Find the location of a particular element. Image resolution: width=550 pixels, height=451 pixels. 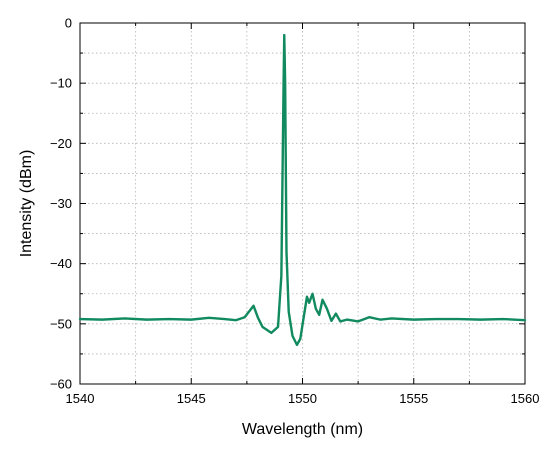

y-axis-title: Intensity (dBm) is located at coordinates (26, 204).